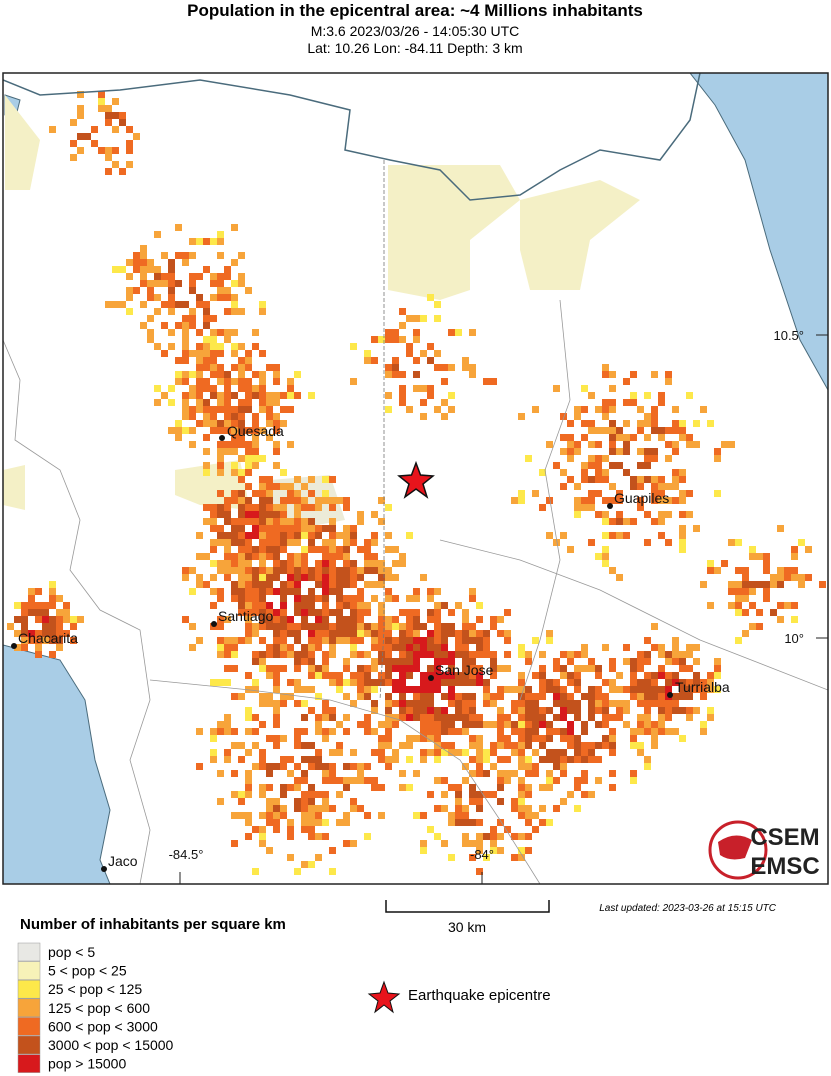 The height and width of the screenshot is (1076, 831). What do you see at coordinates (702, 687) in the screenshot?
I see `city-label: Turrialba` at bounding box center [702, 687].